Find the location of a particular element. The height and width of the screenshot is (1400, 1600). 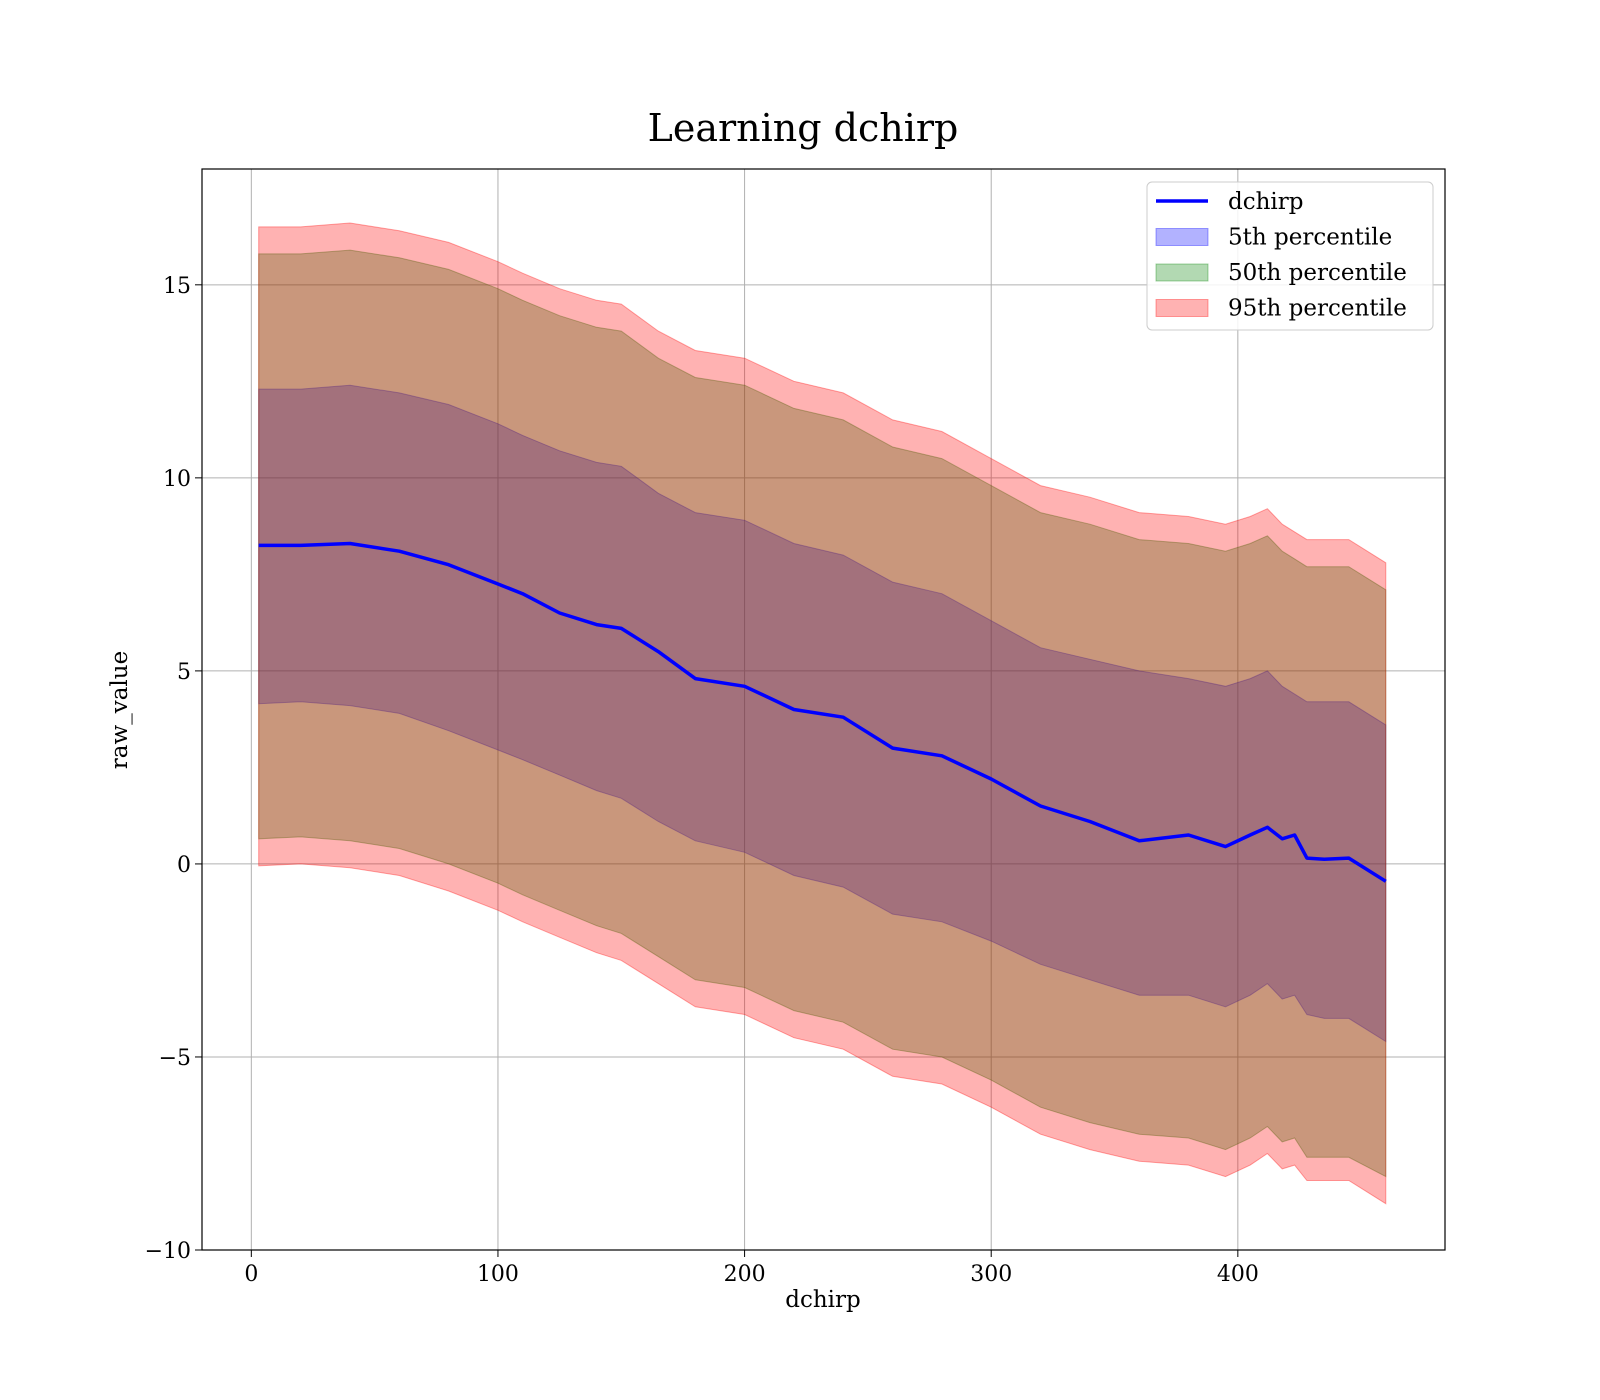

y-tick-label: 5 is located at coordinates (184, 672).